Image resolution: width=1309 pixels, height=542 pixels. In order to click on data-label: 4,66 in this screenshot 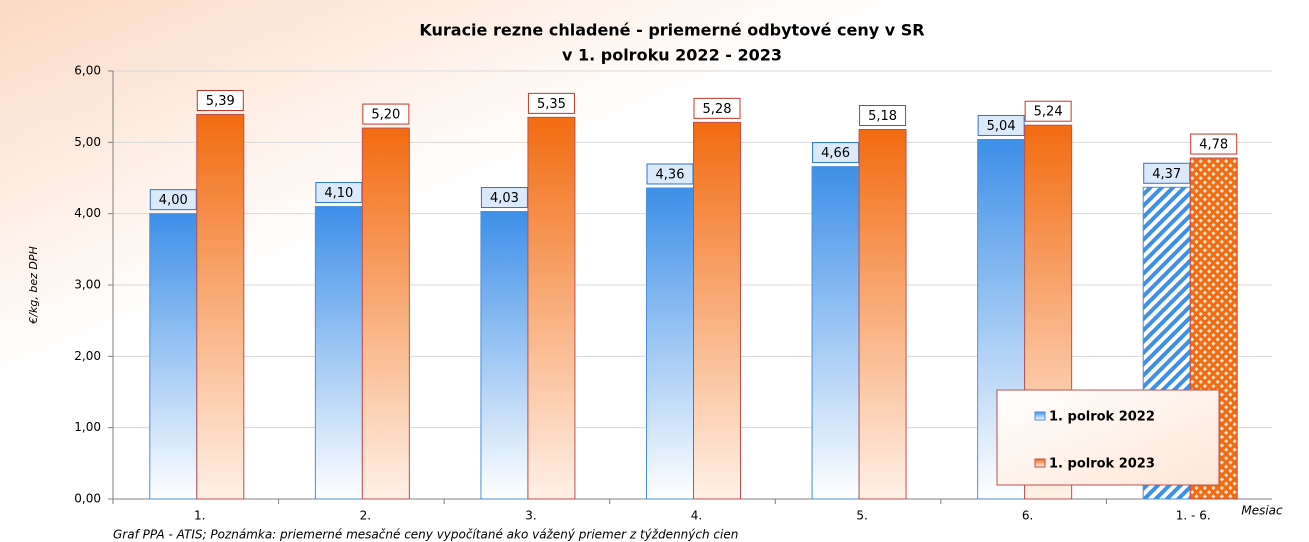, I will do `click(835, 153)`.